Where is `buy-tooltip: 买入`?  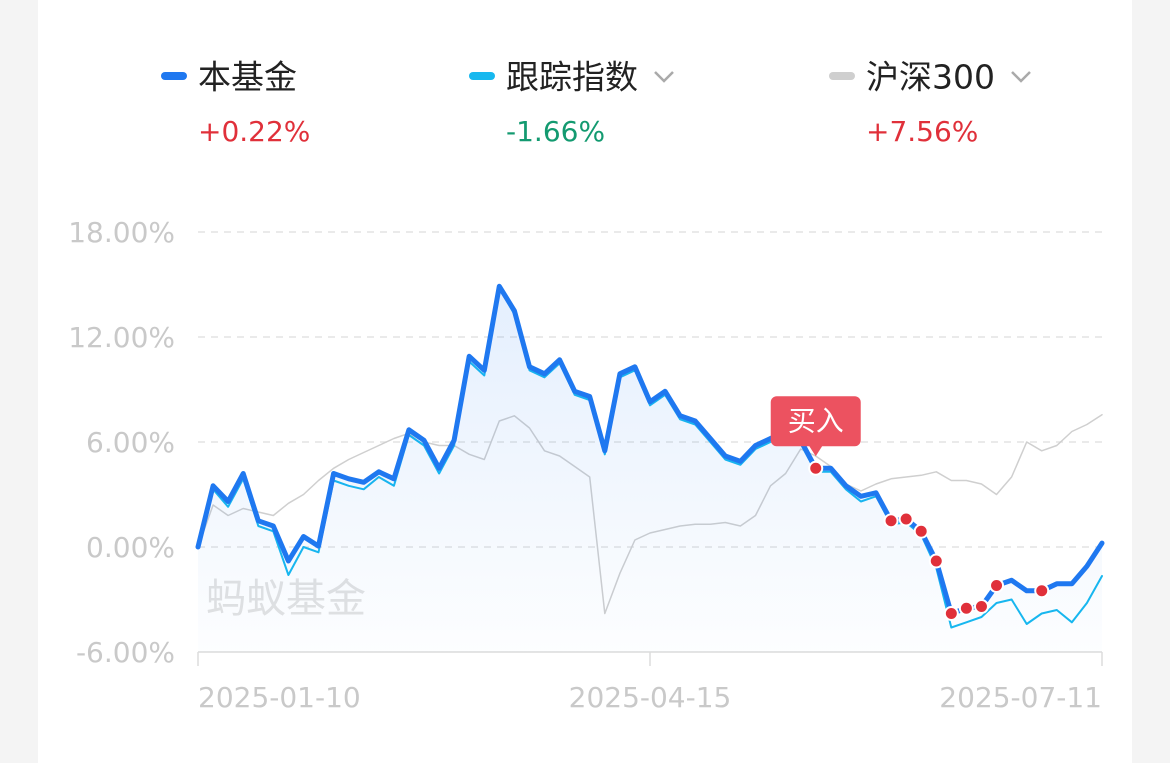
buy-tooltip: 买入 is located at coordinates (815, 426).